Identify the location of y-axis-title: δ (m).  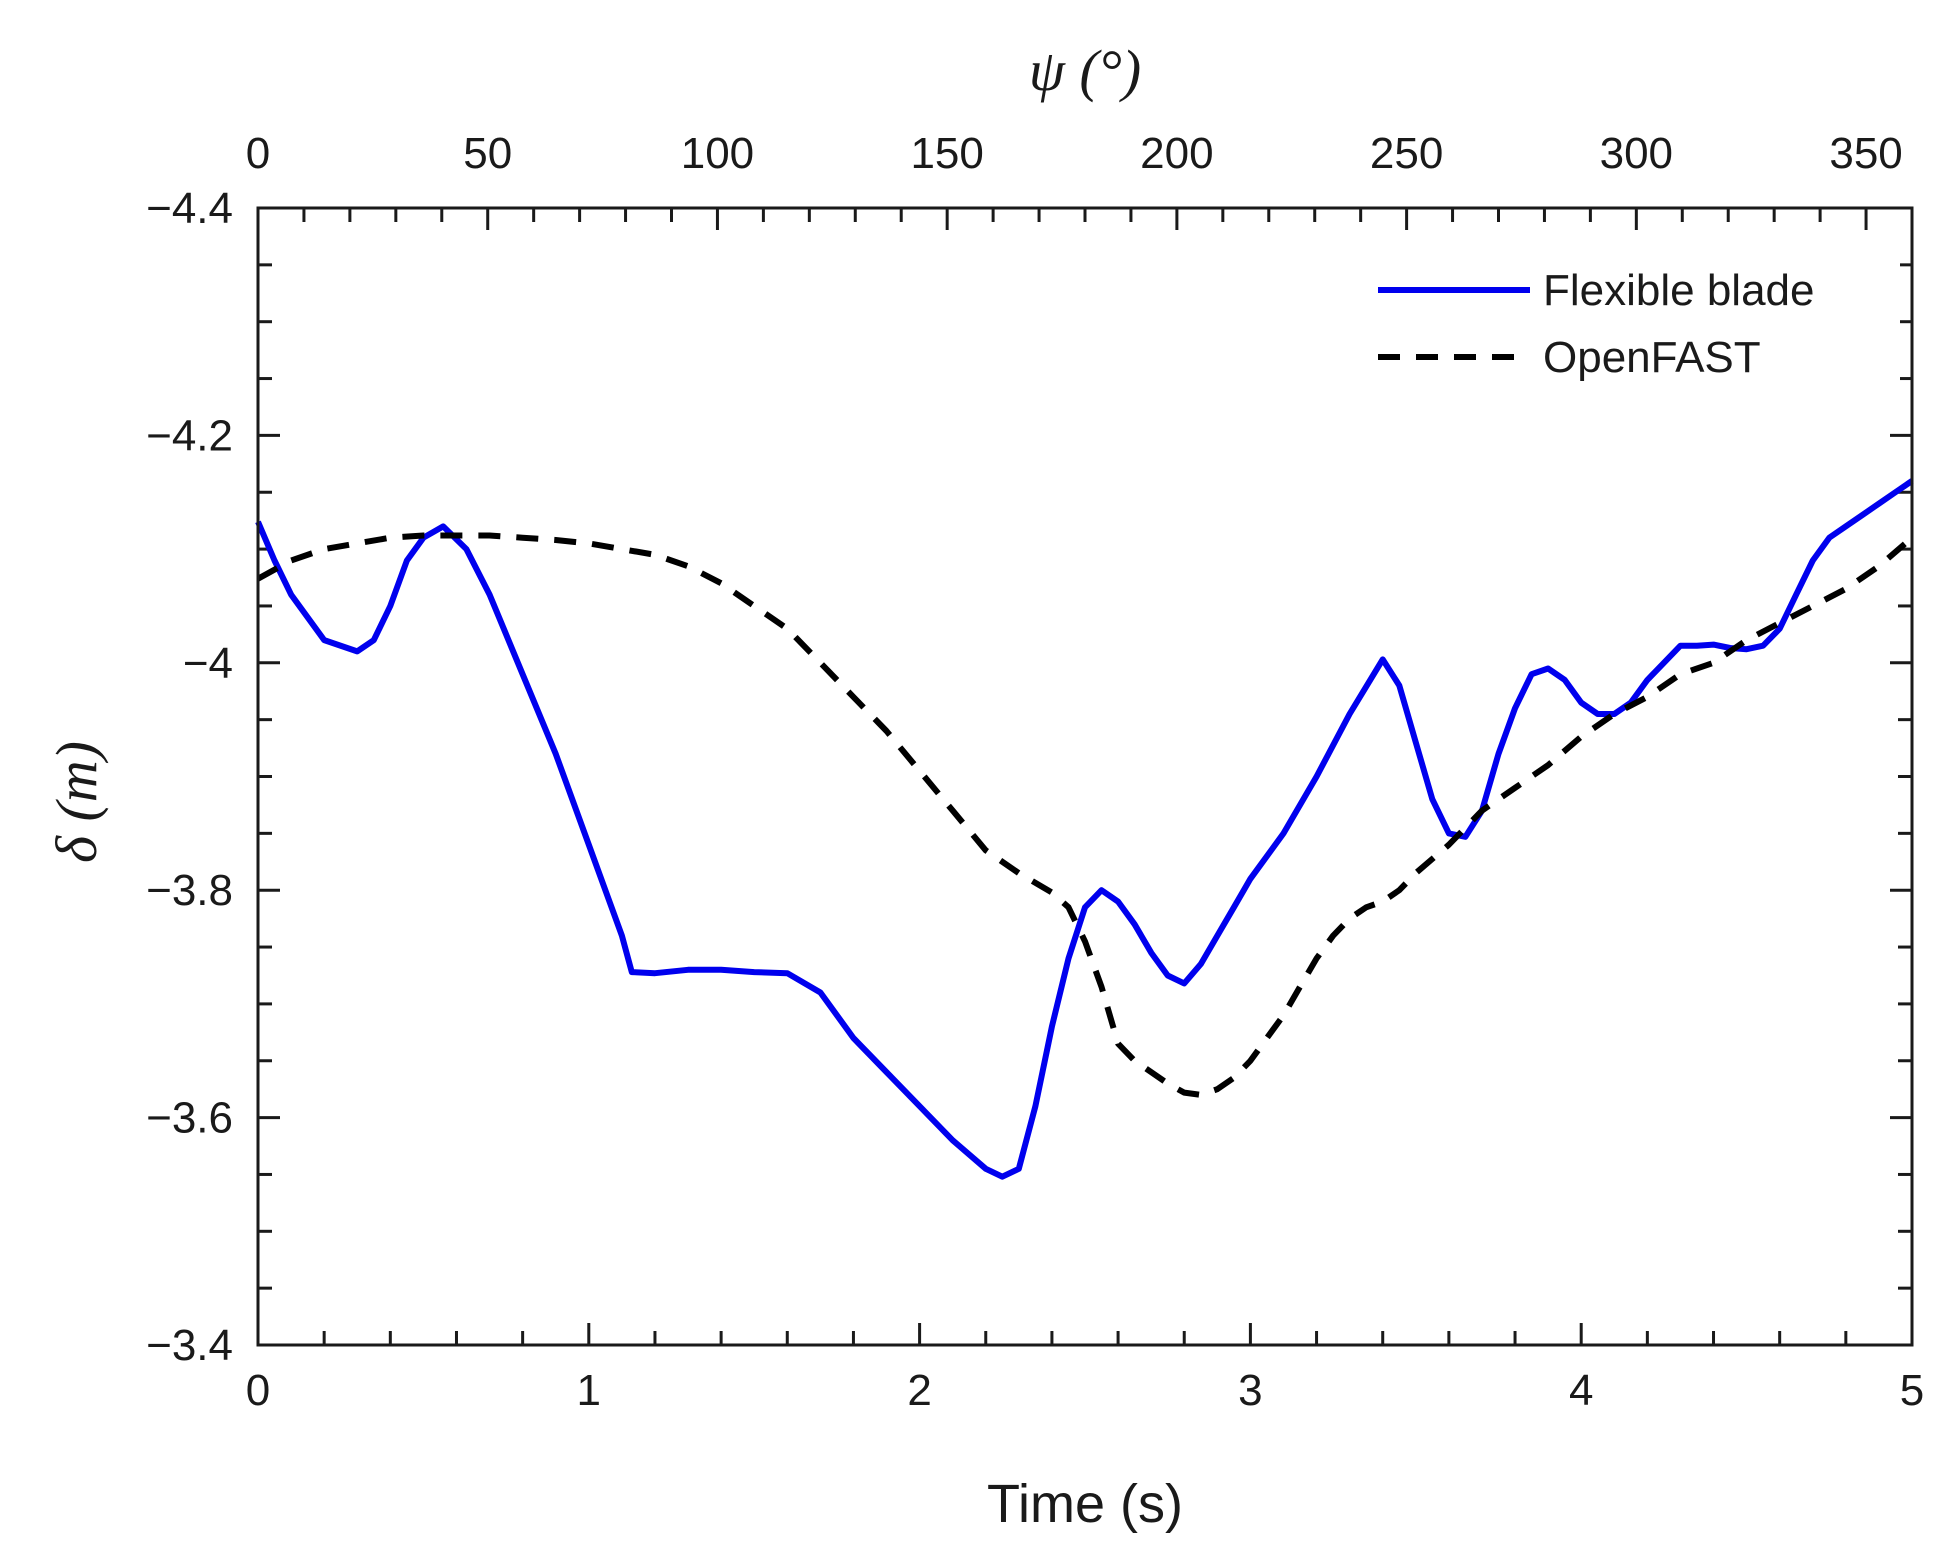
(76, 802).